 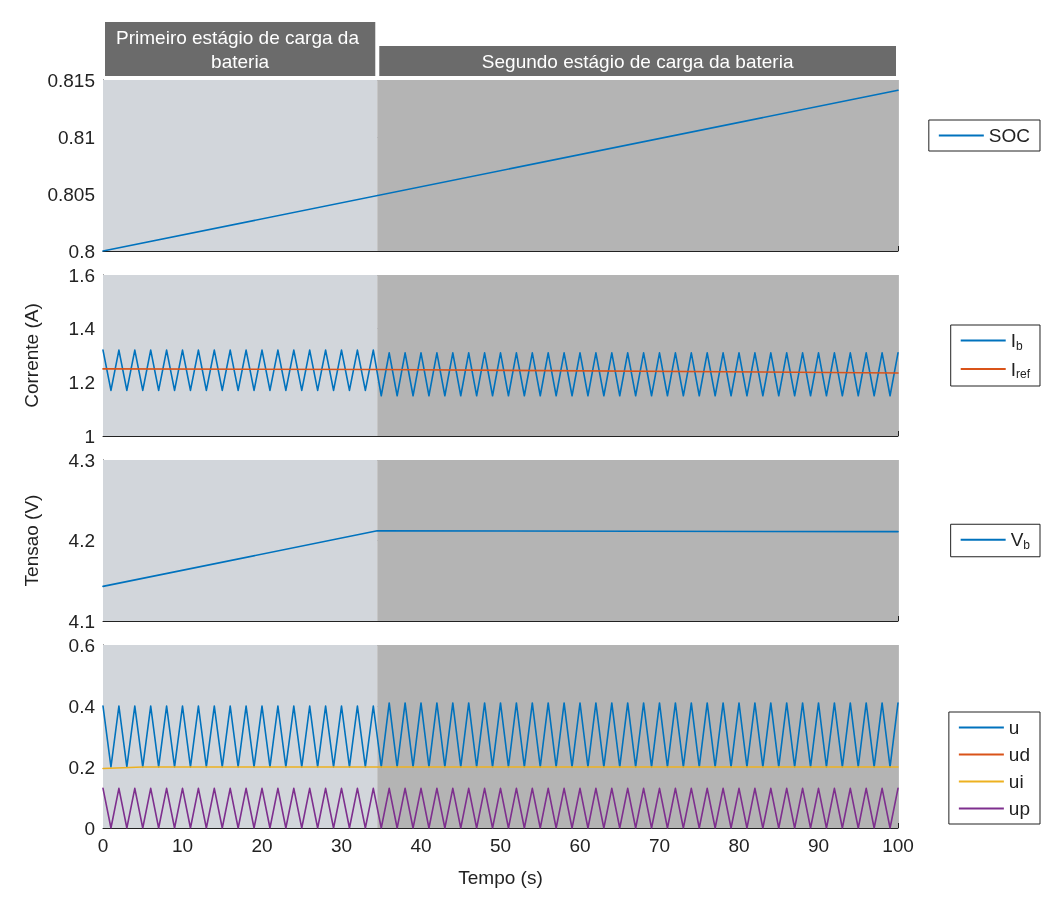 What do you see at coordinates (341, 845) in the screenshot?
I see `x-tick-label: 30` at bounding box center [341, 845].